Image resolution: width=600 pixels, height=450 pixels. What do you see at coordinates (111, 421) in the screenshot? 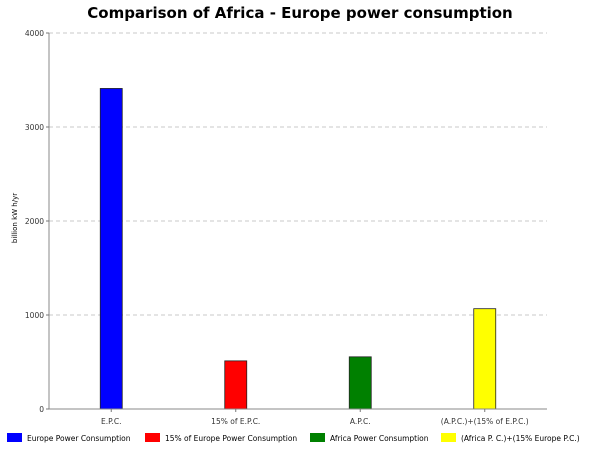
I see `x-tick-label: E.P.C.` at bounding box center [111, 421].